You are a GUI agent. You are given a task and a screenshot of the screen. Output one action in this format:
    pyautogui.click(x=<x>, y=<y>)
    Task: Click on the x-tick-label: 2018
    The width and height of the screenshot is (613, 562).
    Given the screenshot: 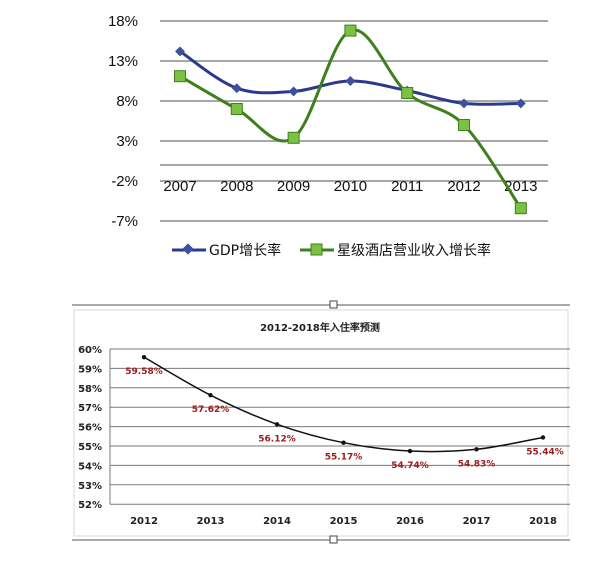 What is the action you would take?
    pyautogui.click(x=543, y=521)
    